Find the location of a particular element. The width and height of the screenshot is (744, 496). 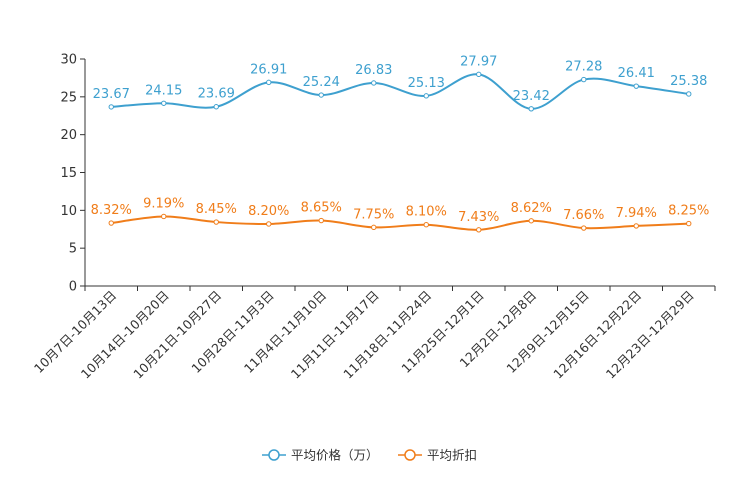

data-label: 8.45% is located at coordinates (216, 209).